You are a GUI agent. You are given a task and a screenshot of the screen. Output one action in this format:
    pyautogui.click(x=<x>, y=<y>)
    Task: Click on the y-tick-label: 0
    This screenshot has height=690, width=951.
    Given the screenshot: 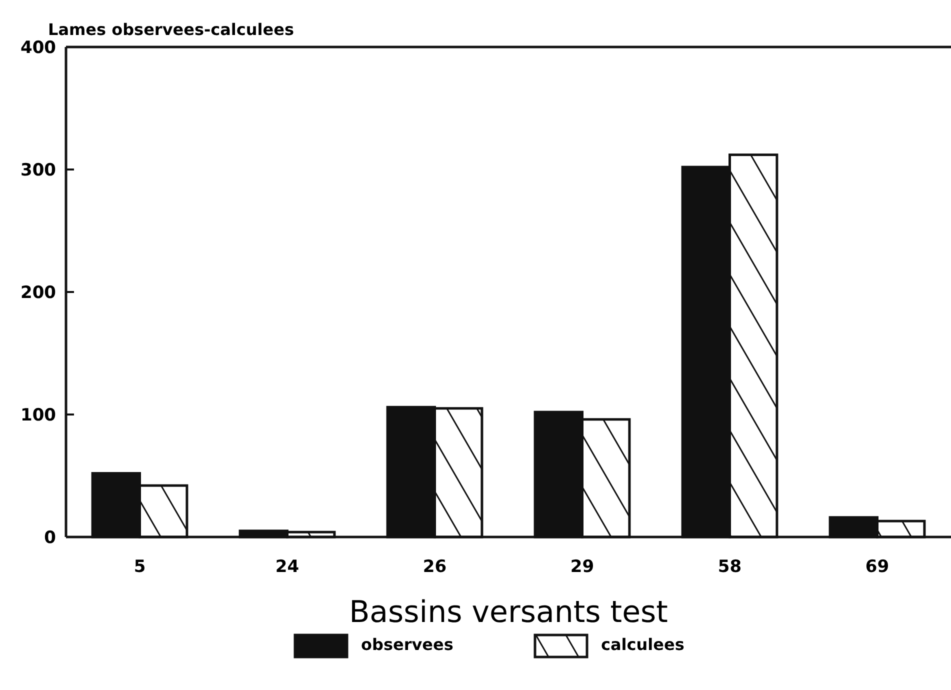 What is the action you would take?
    pyautogui.click(x=50, y=538)
    